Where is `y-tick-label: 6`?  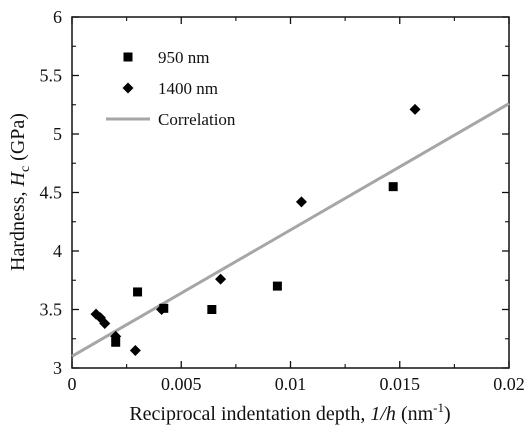 y-tick-label: 6 is located at coordinates (57, 17).